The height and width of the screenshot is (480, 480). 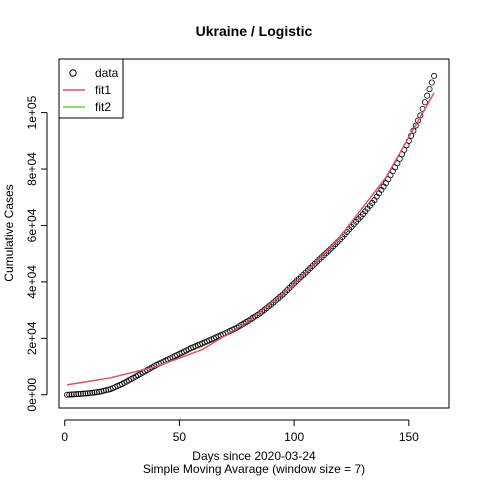 I want to click on x-axis: 0 50 100 150, so click(x=240, y=431).